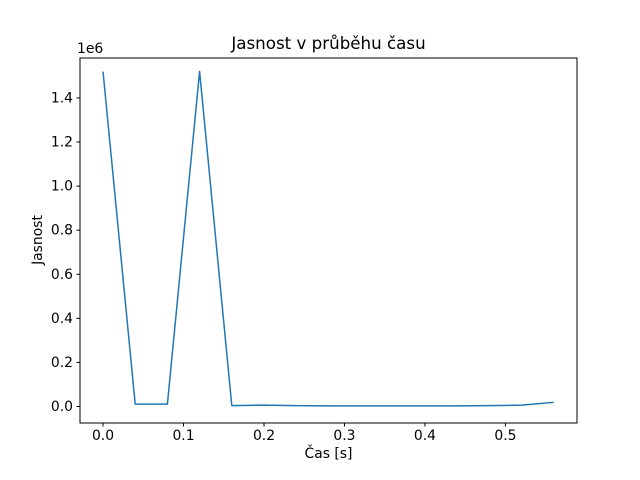 The width and height of the screenshot is (640, 480). Describe the element at coordinates (62, 98) in the screenshot. I see `y-tick-label: 1.4` at that location.